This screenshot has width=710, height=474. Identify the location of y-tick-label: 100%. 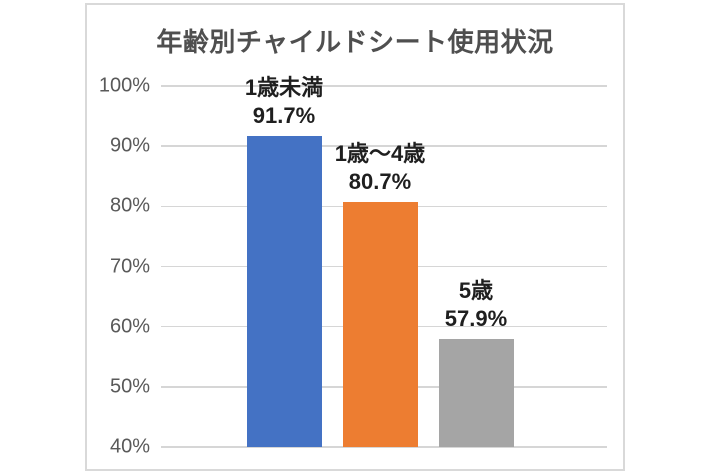
(124, 85).